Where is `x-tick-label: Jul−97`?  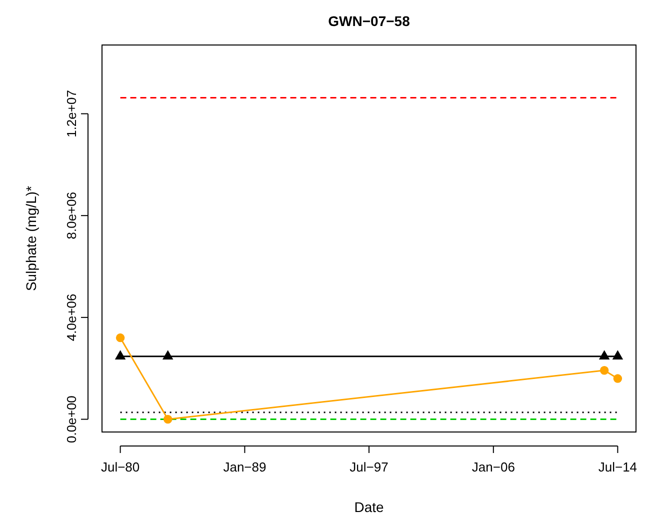 x-tick-label: Jul−97 is located at coordinates (369, 467).